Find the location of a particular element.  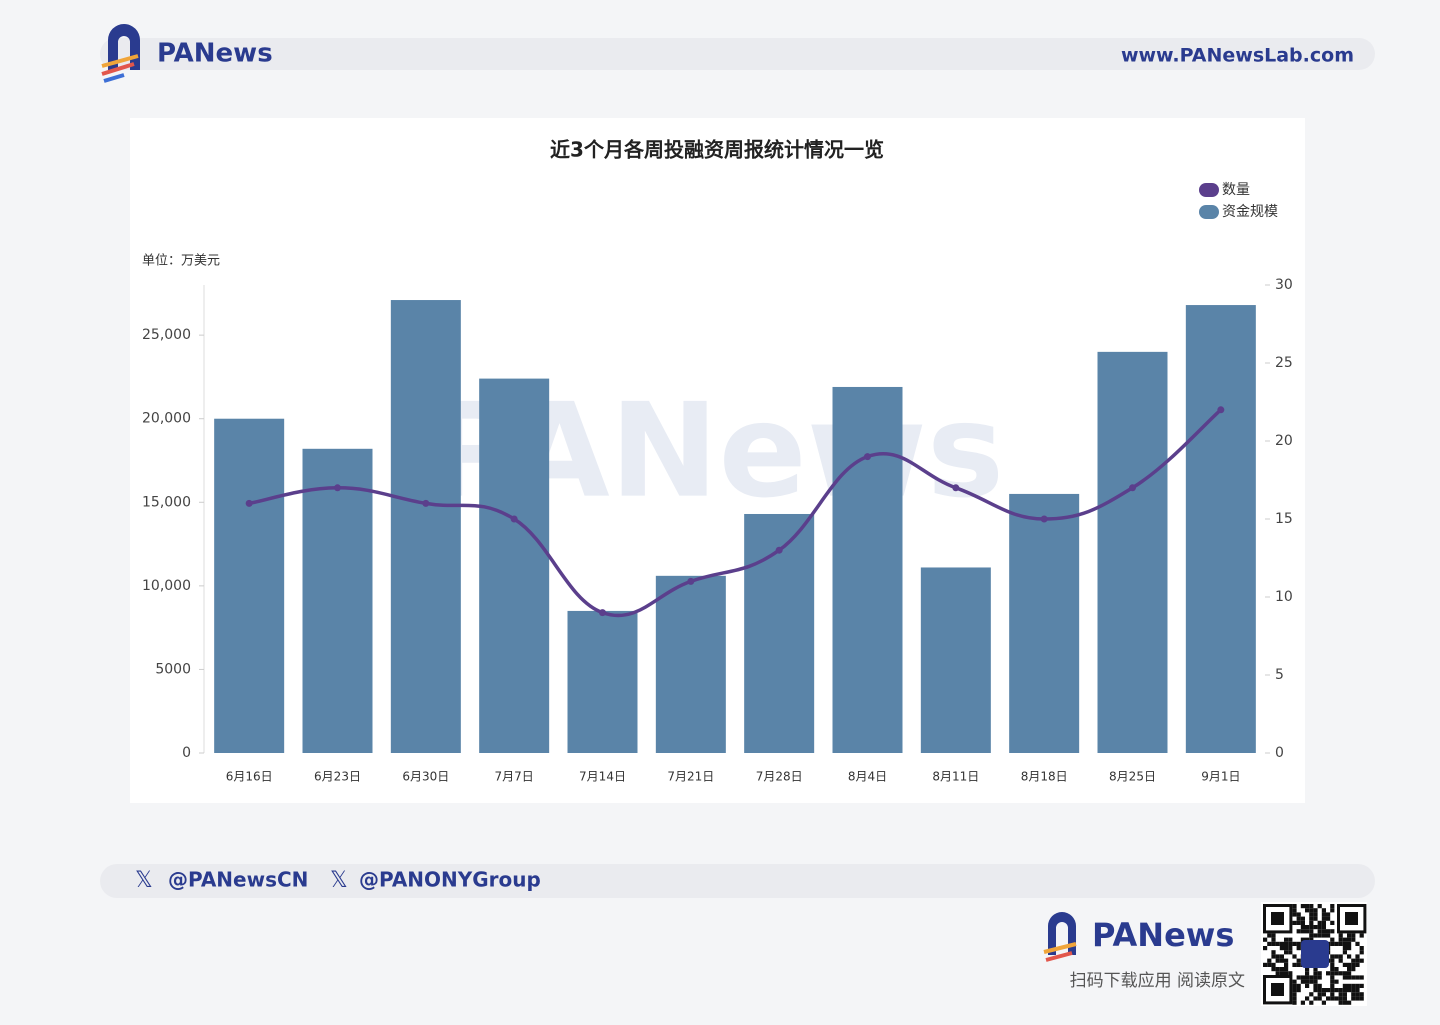

y2-tick-label: 30 is located at coordinates (1284, 285).